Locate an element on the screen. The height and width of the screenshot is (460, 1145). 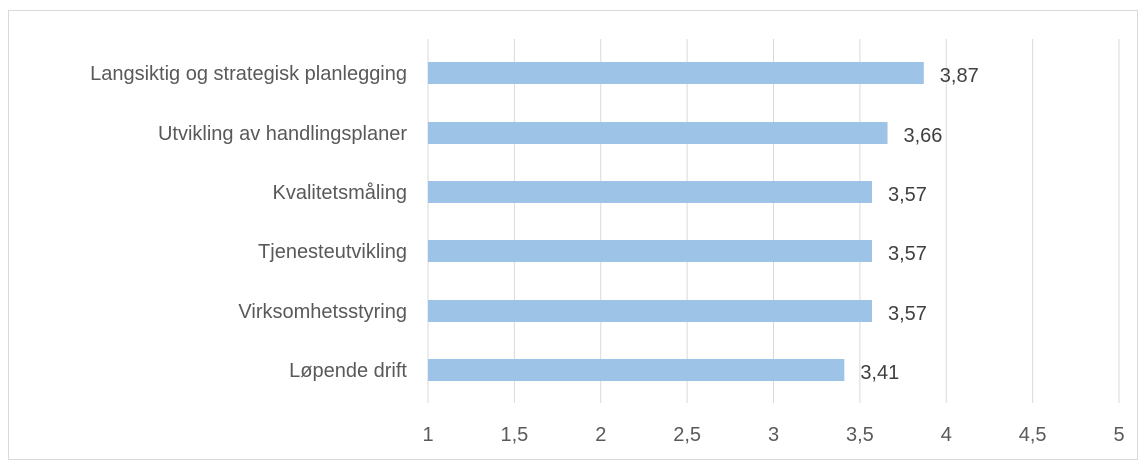
category-label: Løpende drift is located at coordinates (348, 371).